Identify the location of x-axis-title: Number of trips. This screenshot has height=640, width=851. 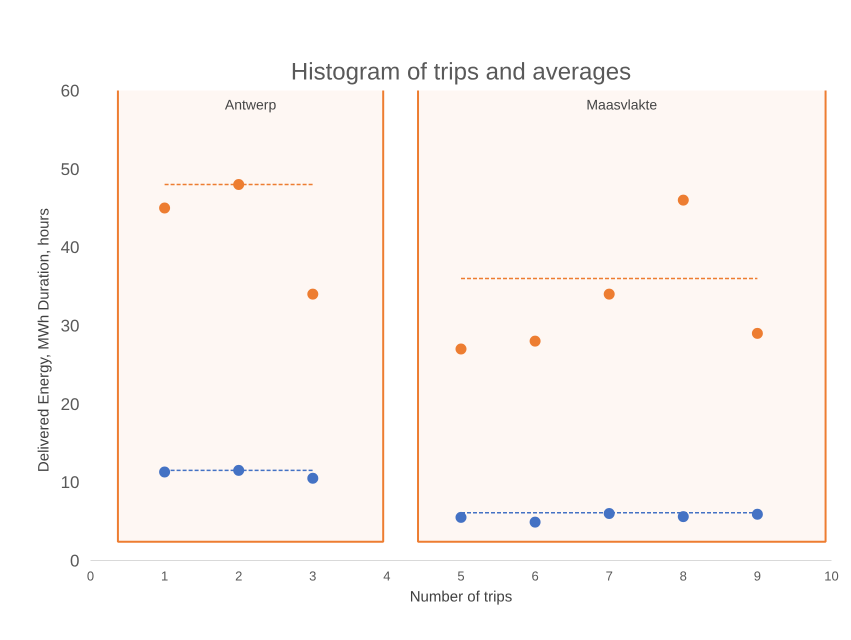
(461, 597).